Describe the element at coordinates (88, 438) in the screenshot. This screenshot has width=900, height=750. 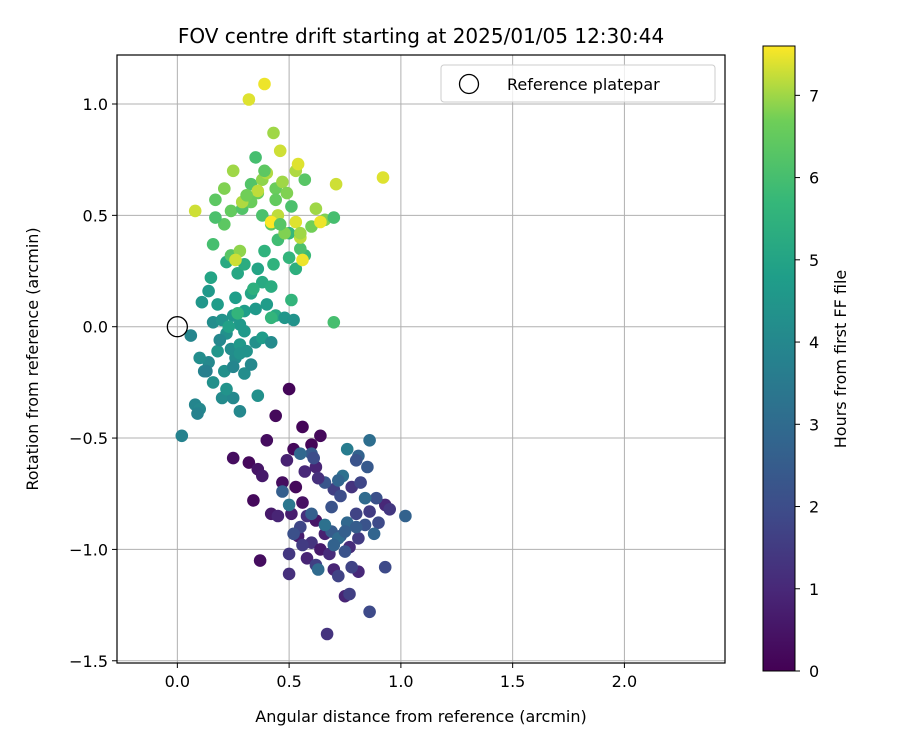
I see `y-tick-label: −0.5` at that location.